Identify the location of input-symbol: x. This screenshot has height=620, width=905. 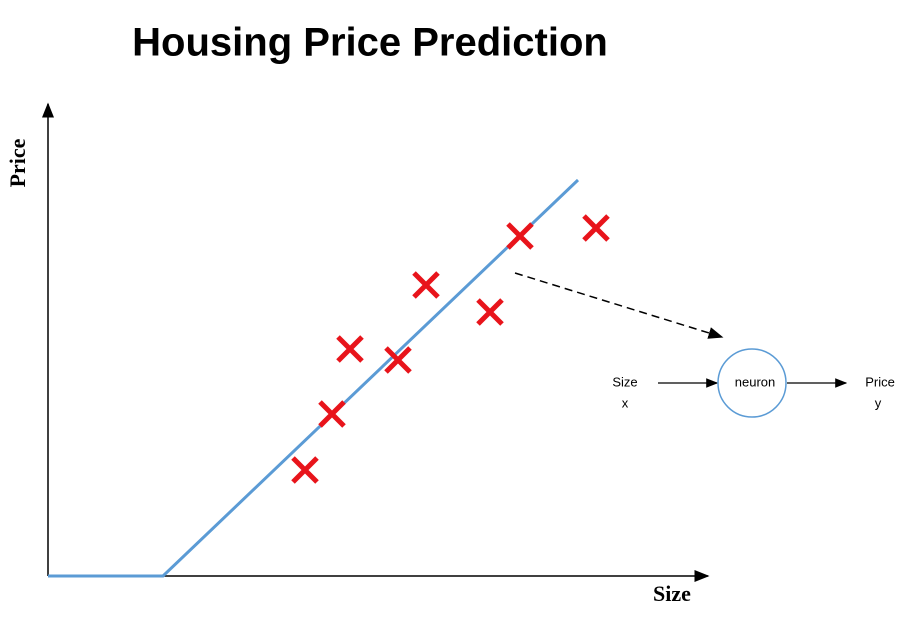
(625, 402).